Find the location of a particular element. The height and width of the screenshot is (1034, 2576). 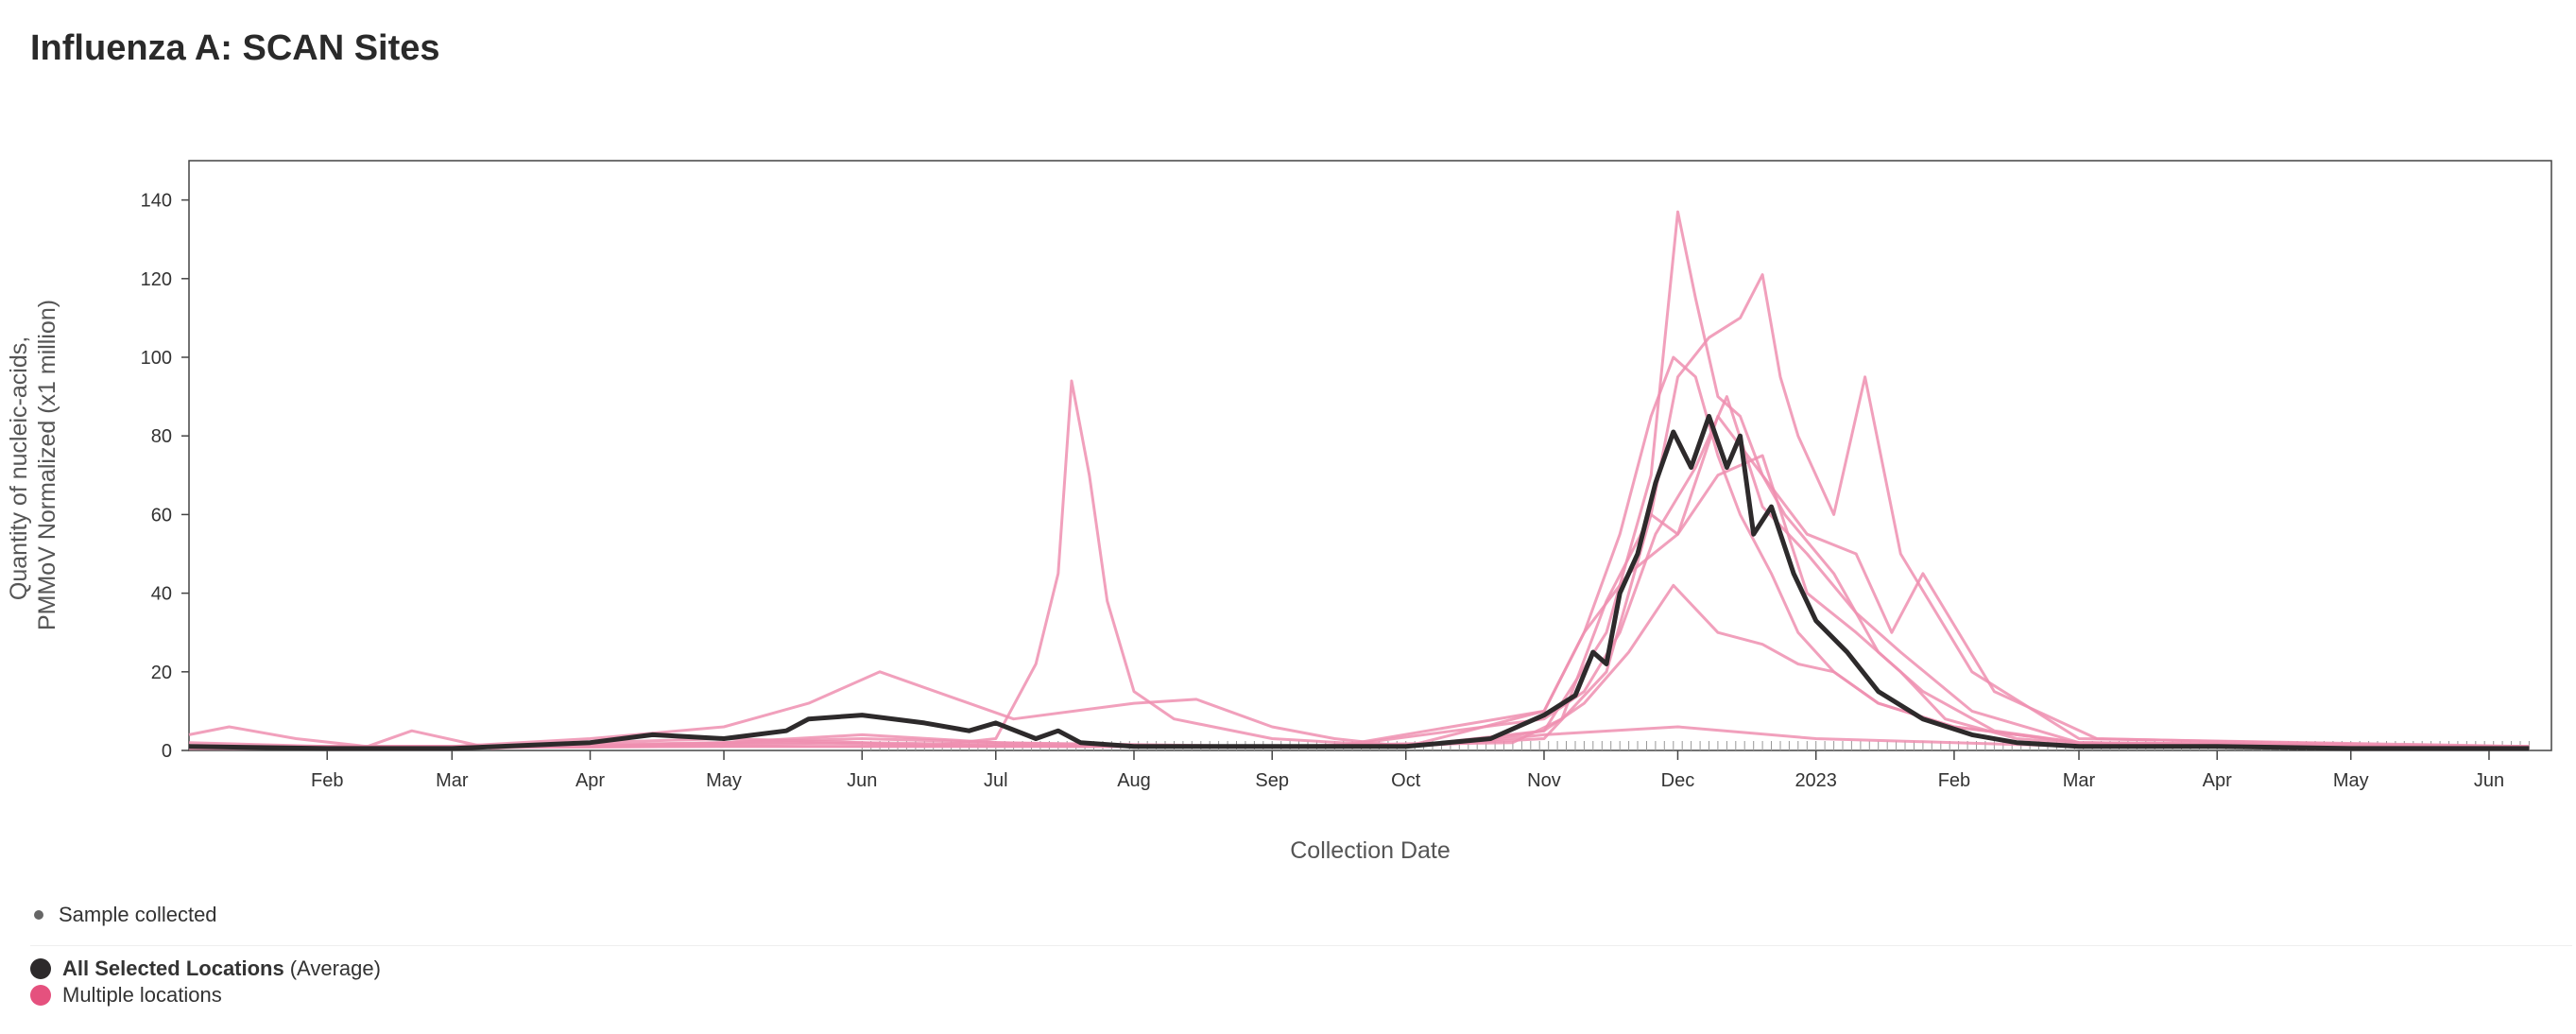

legend-divider is located at coordinates (1301, 945).